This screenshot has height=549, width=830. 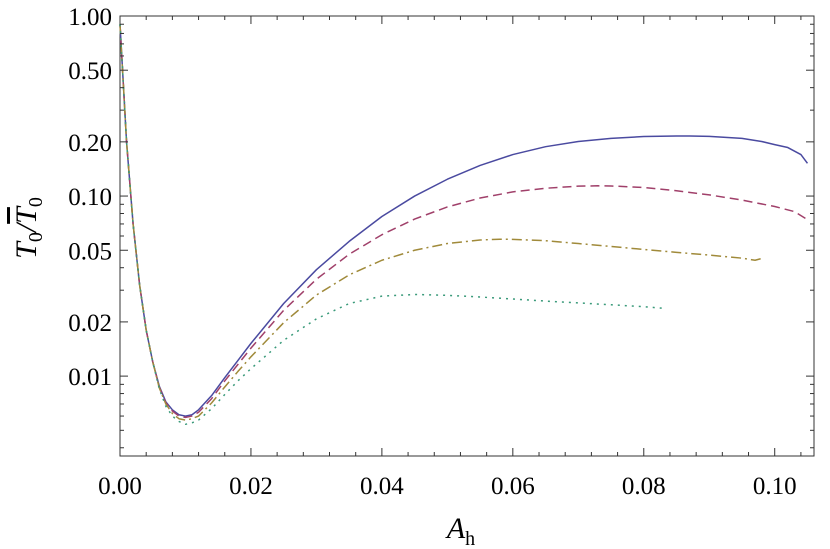 I want to click on y-axis-label: T0/T0, so click(x=28, y=228).